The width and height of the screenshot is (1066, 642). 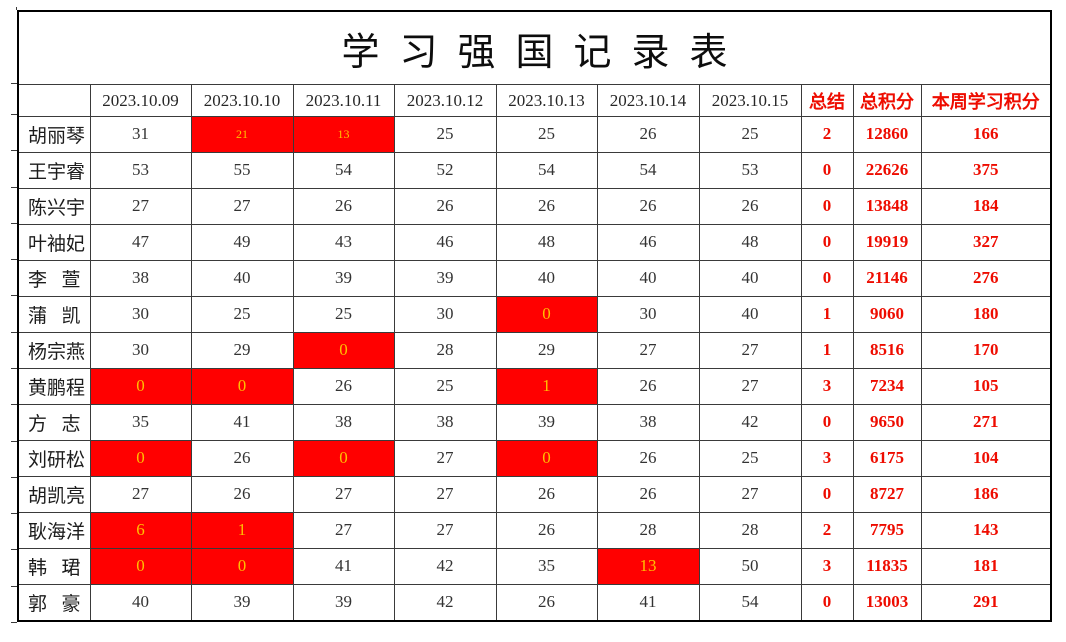 I want to click on student-name: 郭豪, so click(x=54, y=602).